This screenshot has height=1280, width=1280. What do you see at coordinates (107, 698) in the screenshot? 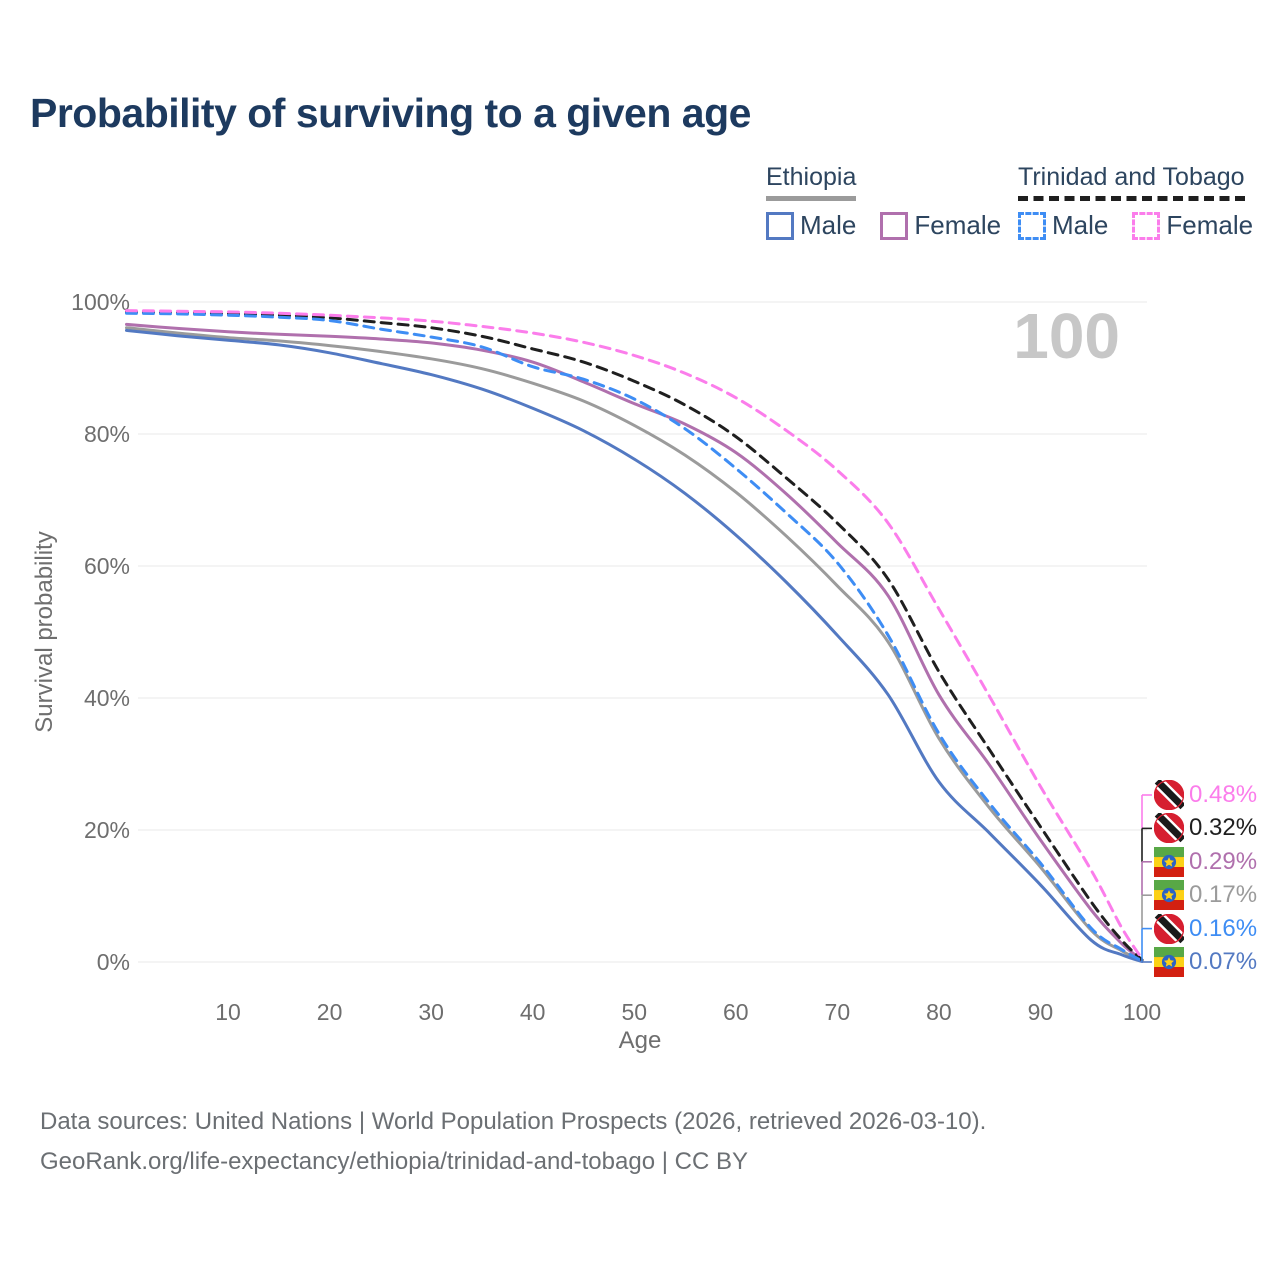
I see `y-tick-label: 40%` at bounding box center [107, 698].